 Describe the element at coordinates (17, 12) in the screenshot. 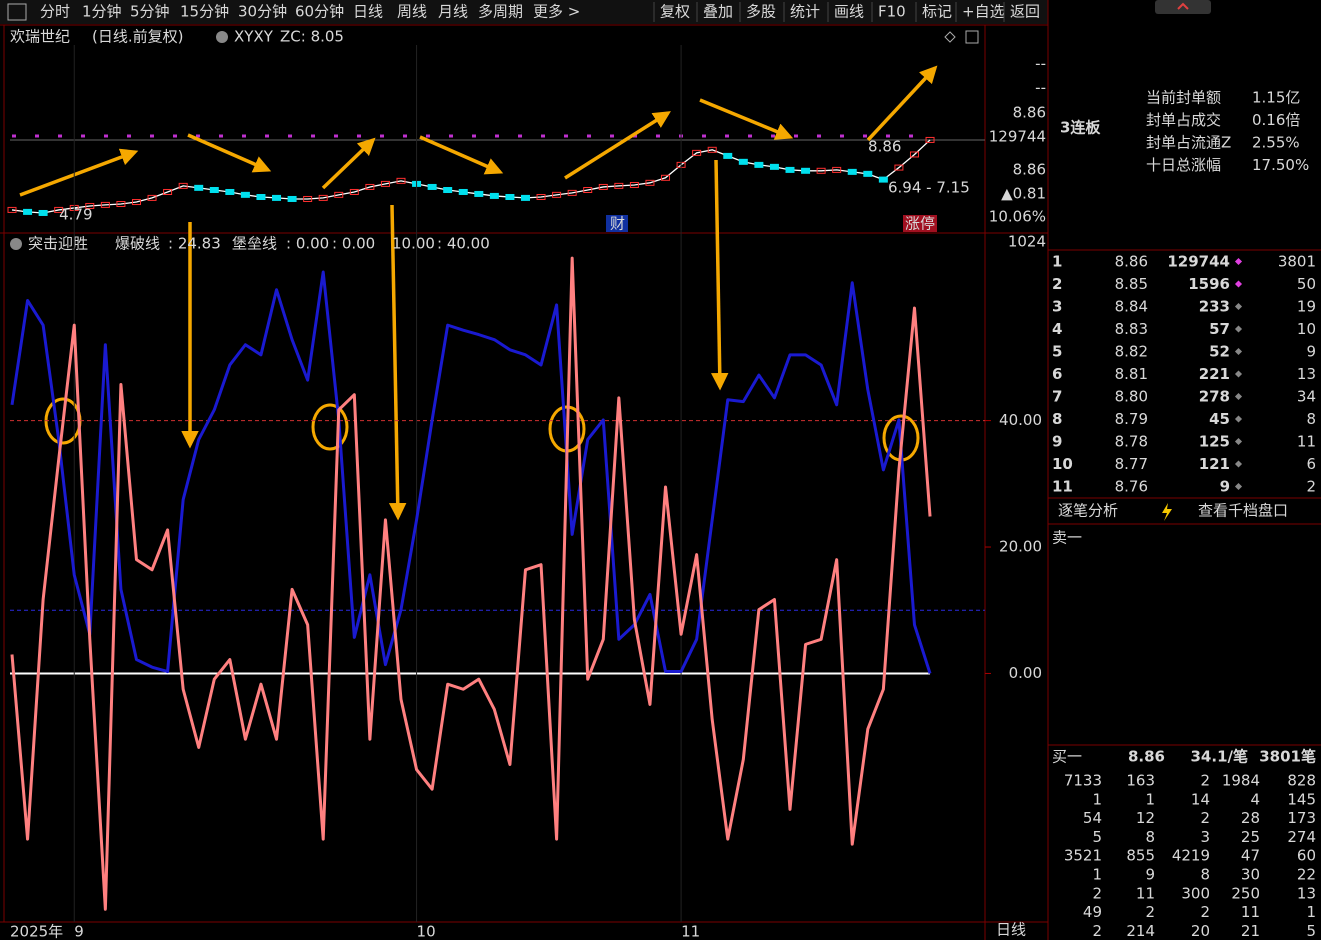

I see `toolbar-icon` at that location.